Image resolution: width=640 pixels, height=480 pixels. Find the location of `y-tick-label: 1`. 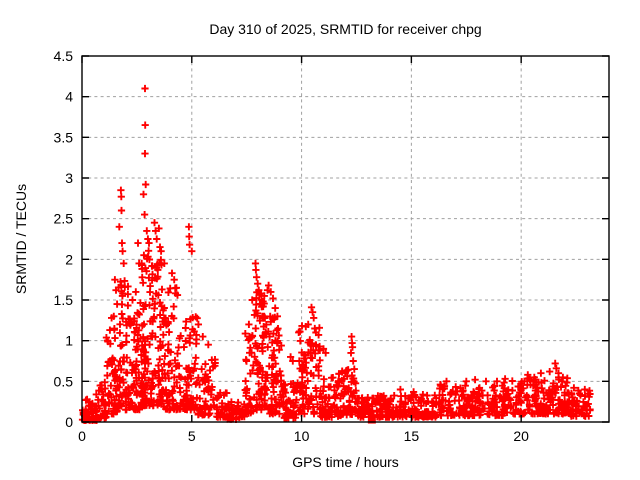

y-tick-label: 1 is located at coordinates (69, 341).